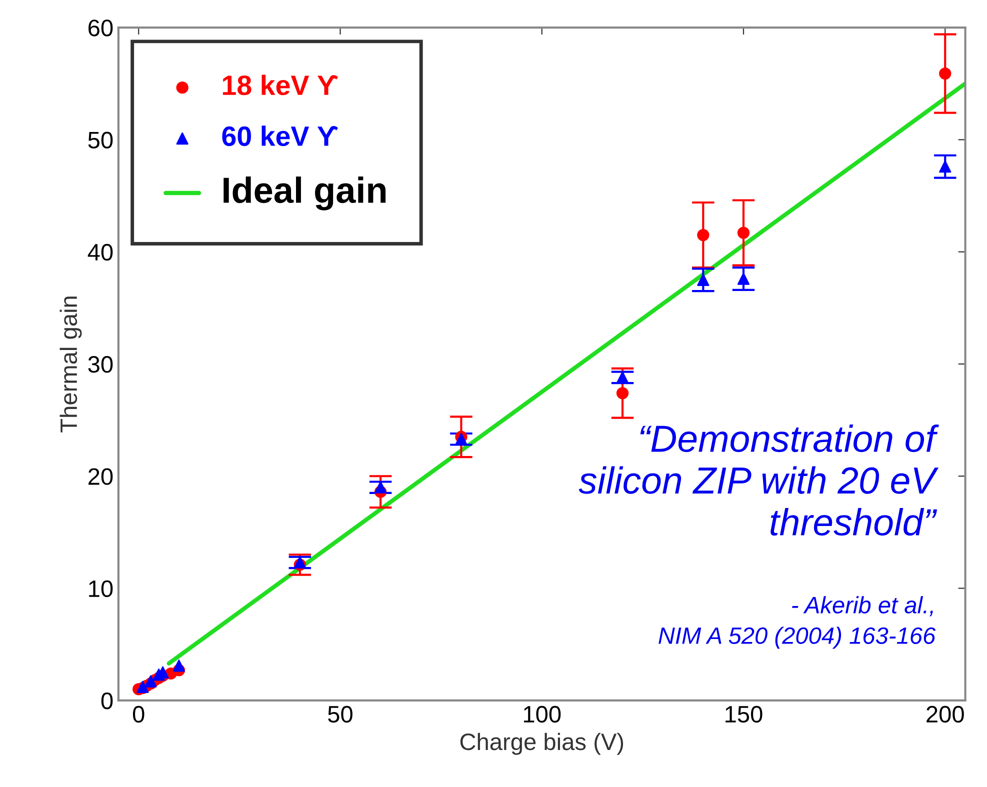  I want to click on y-tick-label: 20, so click(100, 476).